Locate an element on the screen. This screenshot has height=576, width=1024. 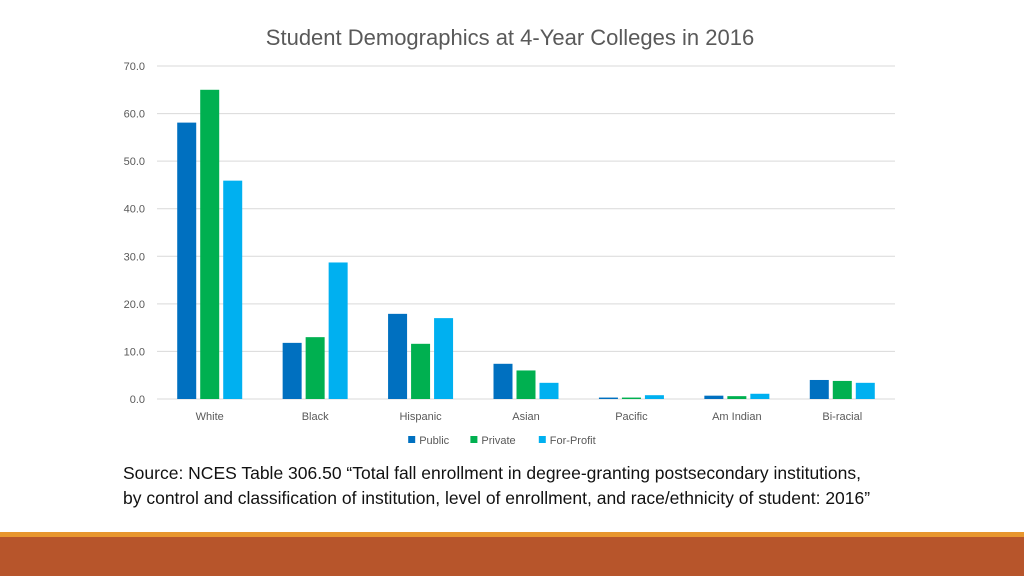
bar-public-black is located at coordinates (292, 370).